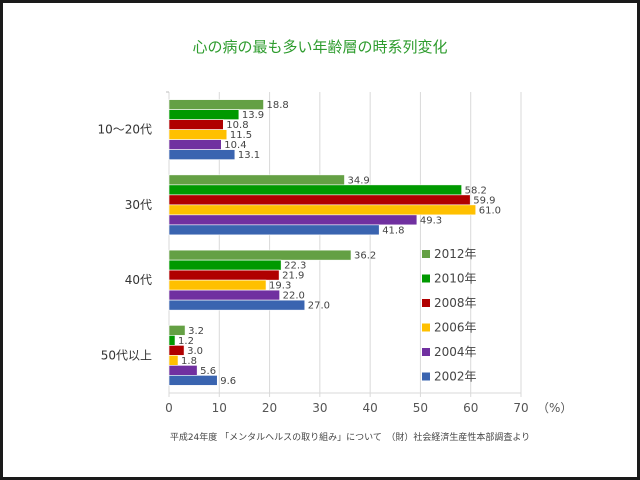  What do you see at coordinates (370, 408) in the screenshot?
I see `x-tick-label: 40` at bounding box center [370, 408].